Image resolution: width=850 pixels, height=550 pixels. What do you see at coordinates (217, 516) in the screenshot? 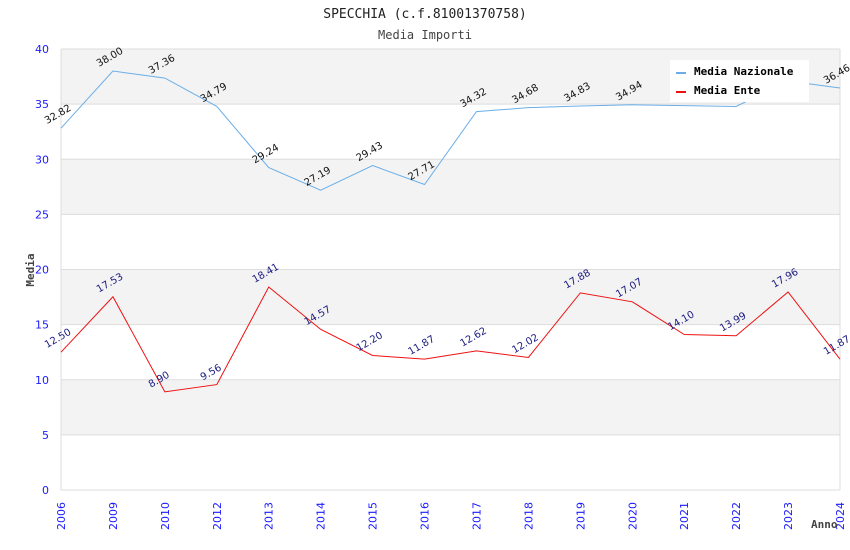
I see `x-tick-label: 2012` at bounding box center [217, 516].